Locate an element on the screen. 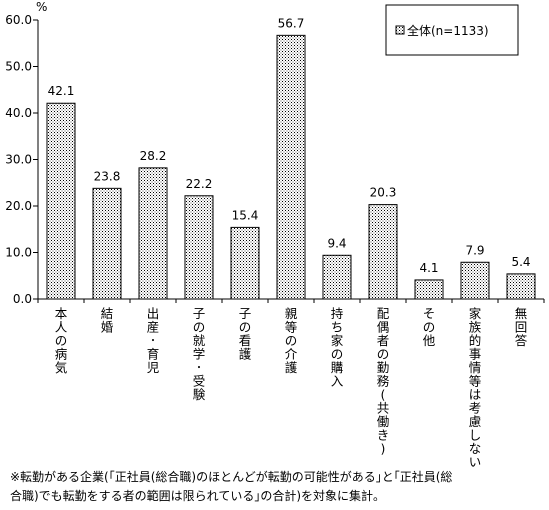 This screenshot has width=549, height=510. data-label: 28.2 is located at coordinates (153, 156).